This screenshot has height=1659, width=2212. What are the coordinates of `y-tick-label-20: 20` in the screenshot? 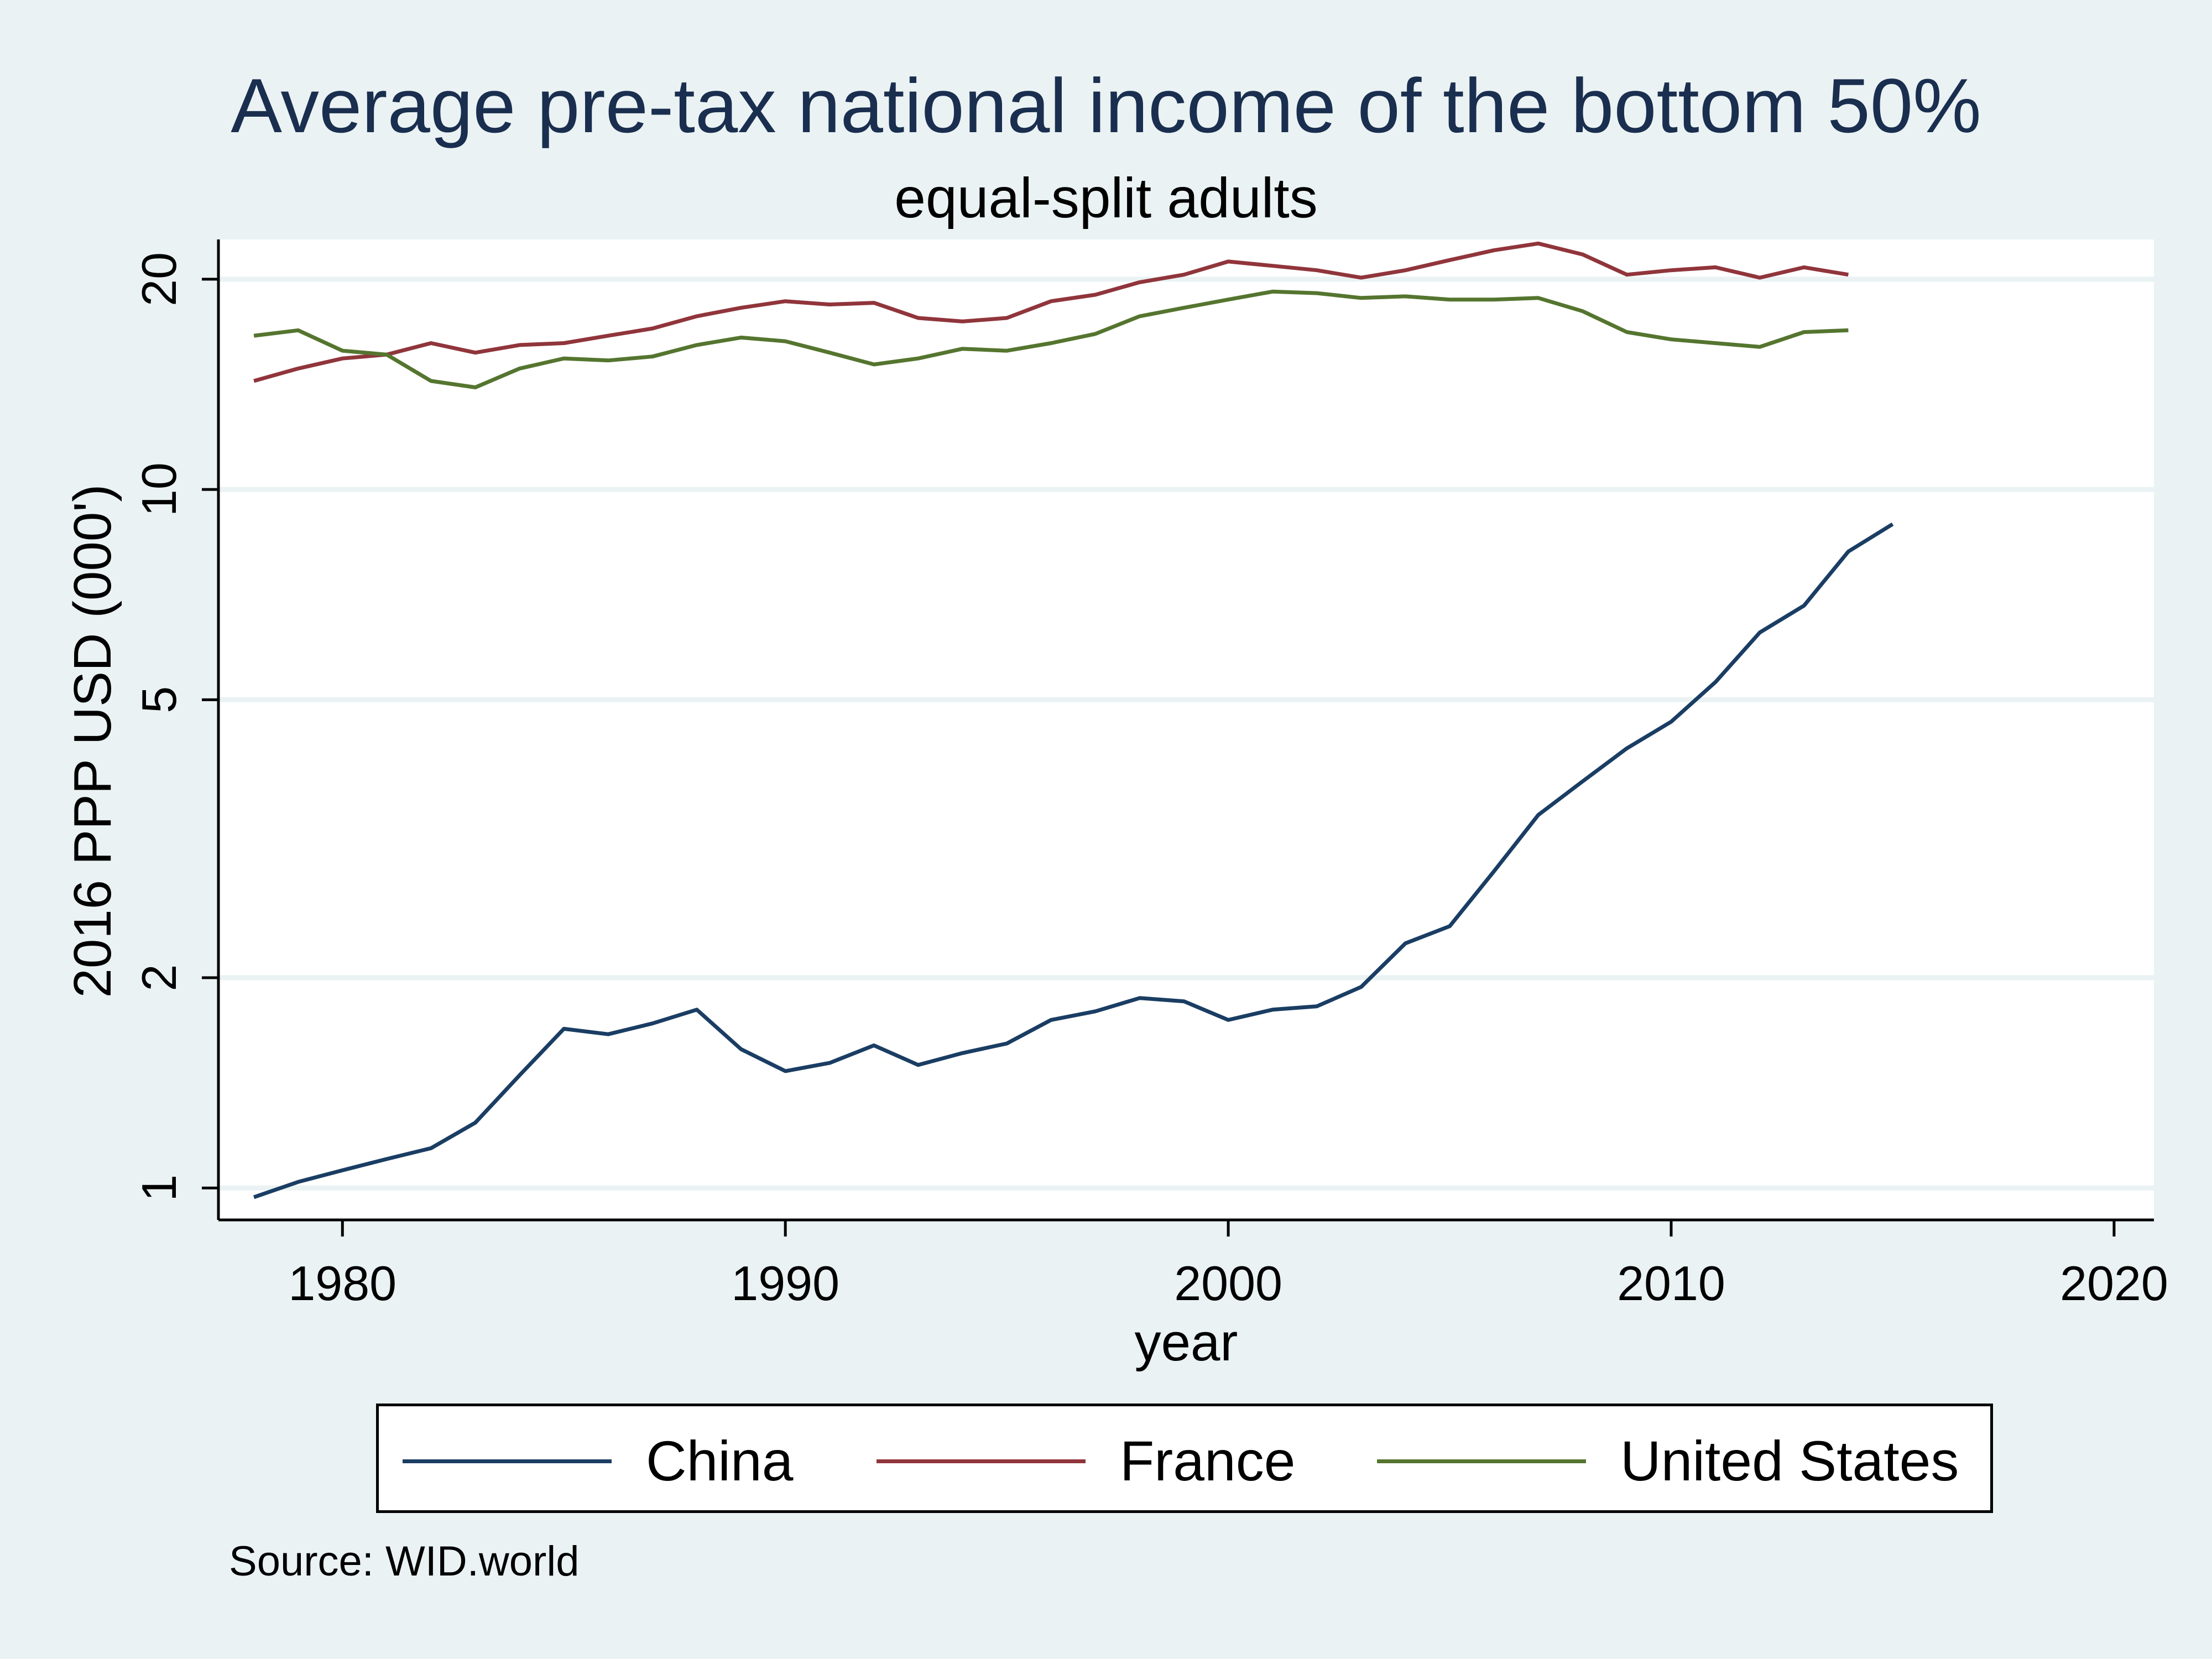 It's located at (159, 279).